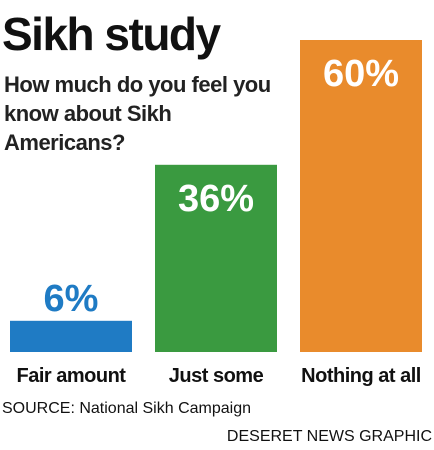 The width and height of the screenshot is (434, 450). I want to click on value-label: 36%, so click(216, 199).